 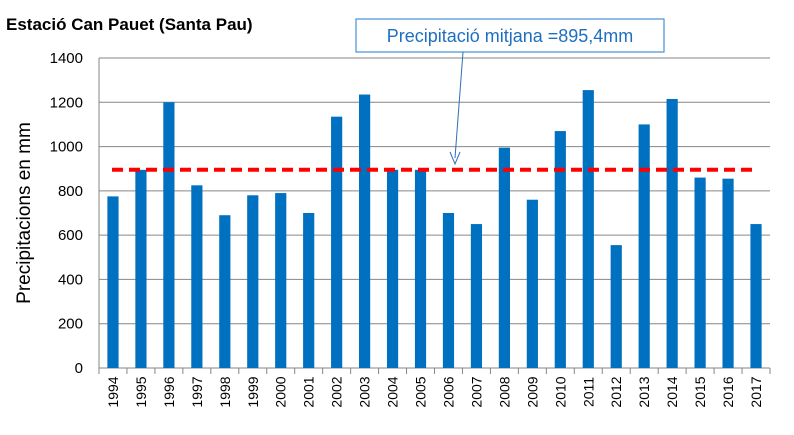 I want to click on x-tick-label: 2001, so click(x=309, y=391).